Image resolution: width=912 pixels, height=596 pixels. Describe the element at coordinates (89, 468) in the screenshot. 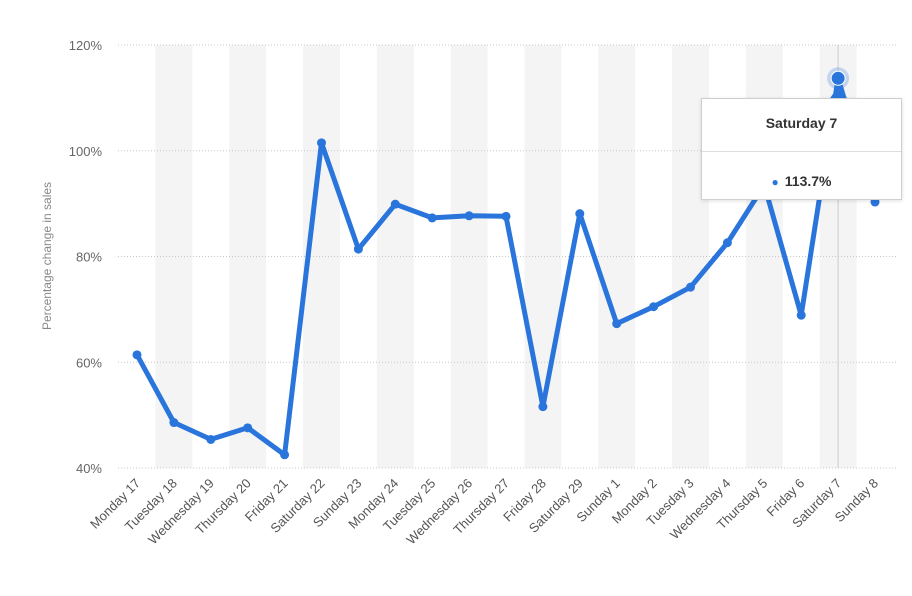

I see `y-tick-label: 40%` at that location.